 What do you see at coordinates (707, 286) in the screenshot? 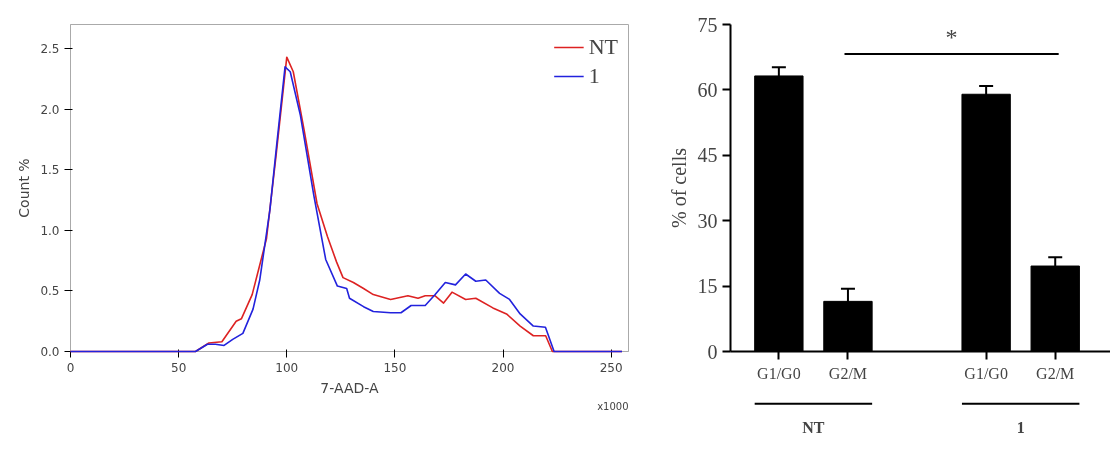
I see `y-tick-label: 15` at bounding box center [707, 286].